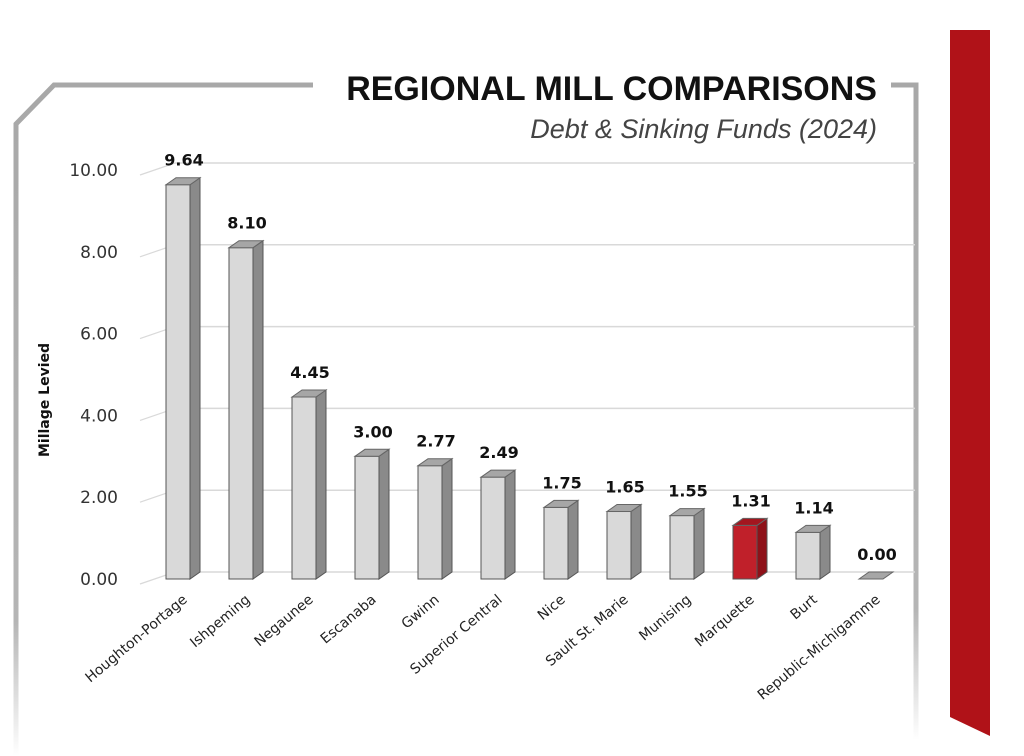  Describe the element at coordinates (804, 607) in the screenshot. I see `x-tick-label: Burt` at that location.